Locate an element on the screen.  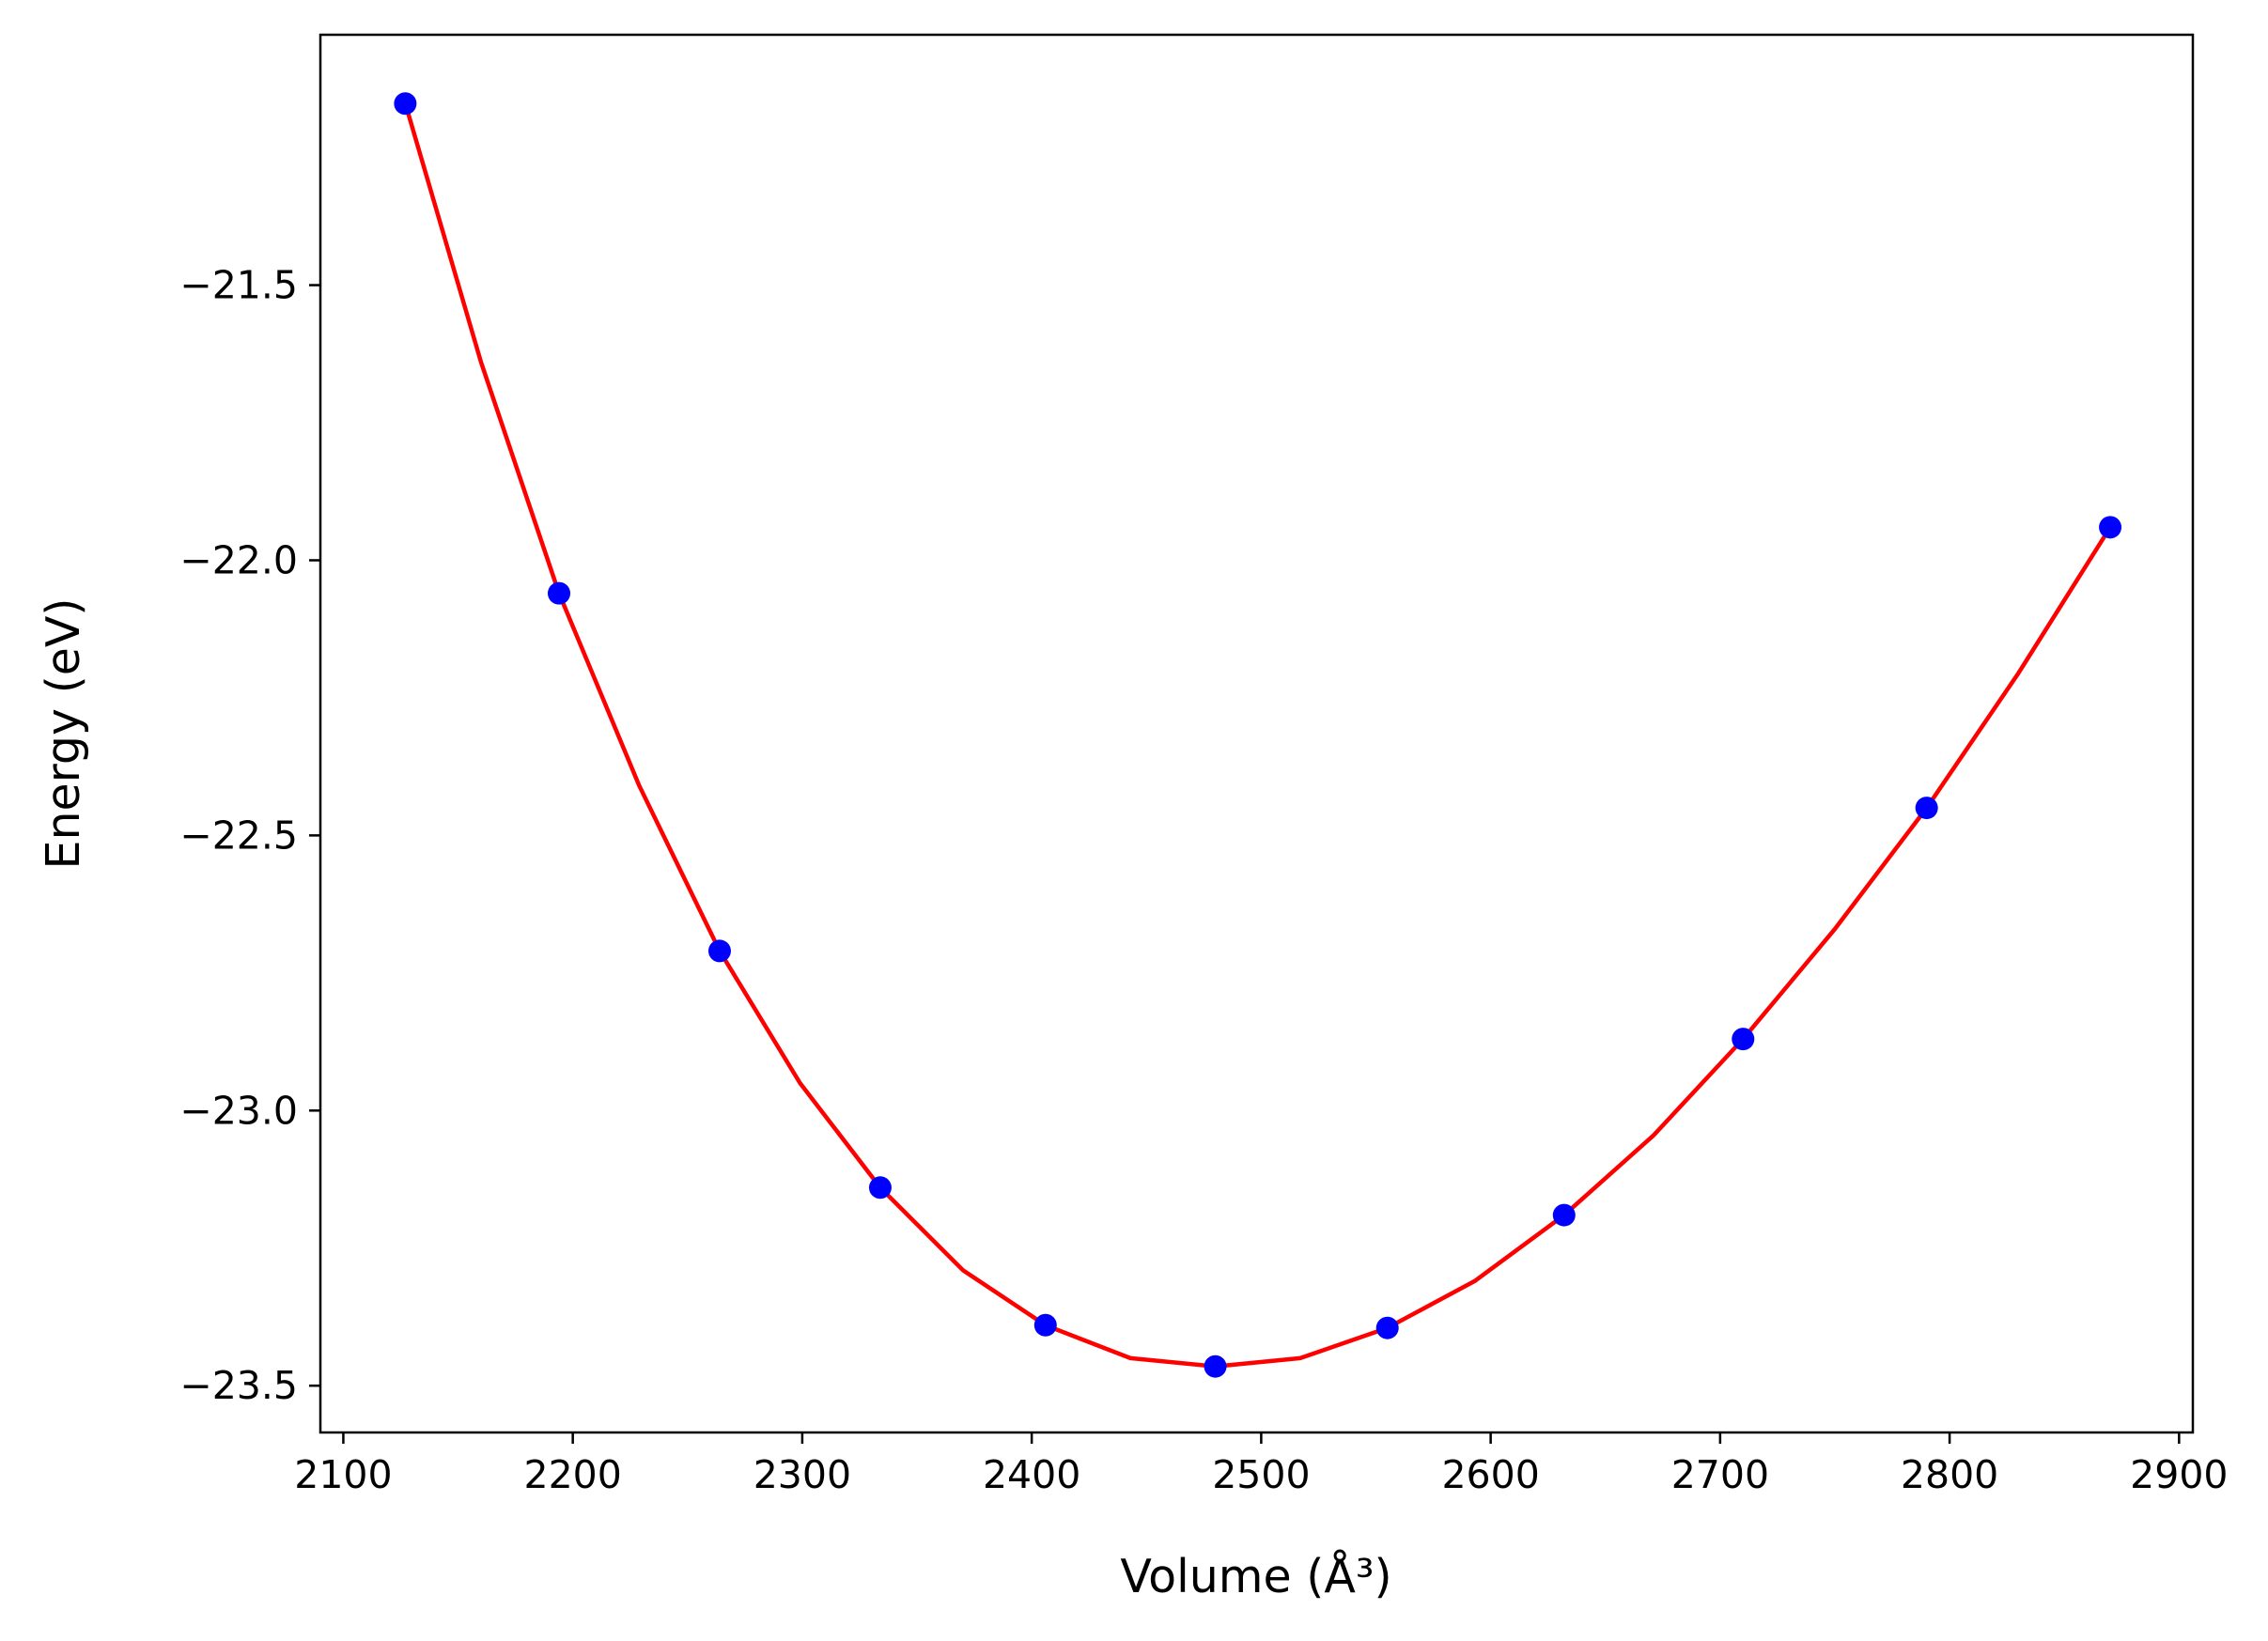
x-tick-label: 2200 is located at coordinates (572, 1475).